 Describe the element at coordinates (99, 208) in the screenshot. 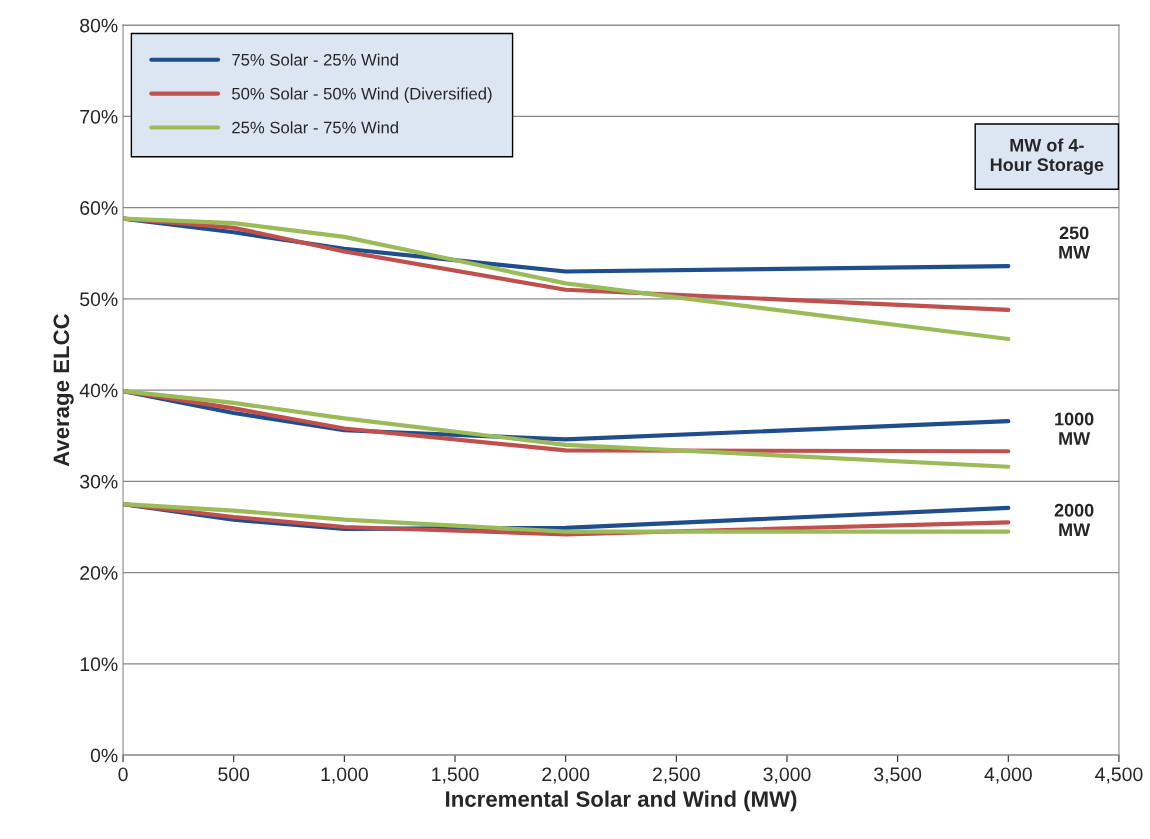

I see `y-tick-label: 60%` at that location.